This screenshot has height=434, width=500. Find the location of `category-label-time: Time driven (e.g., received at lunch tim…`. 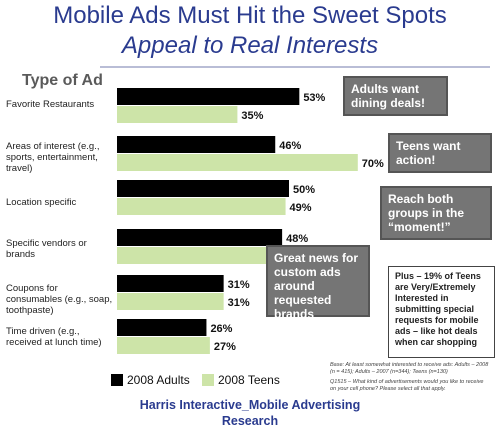

category-label-time: Time driven (e.g., received at lunch tim… is located at coordinates (54, 337).